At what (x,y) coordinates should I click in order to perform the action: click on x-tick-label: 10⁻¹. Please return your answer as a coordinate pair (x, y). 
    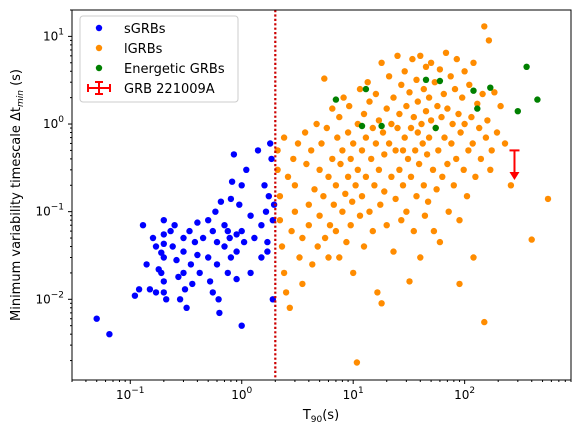
    Looking at the image, I should click on (130, 394).